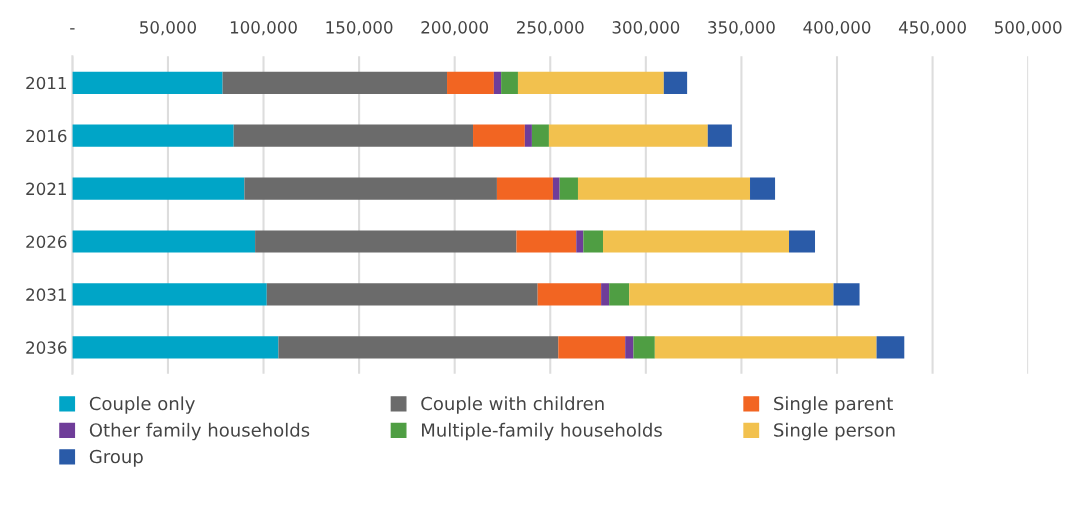 This screenshot has height=512, width=1080. Describe the element at coordinates (741, 28) in the screenshot. I see `x-tick-label: 350,000` at that location.